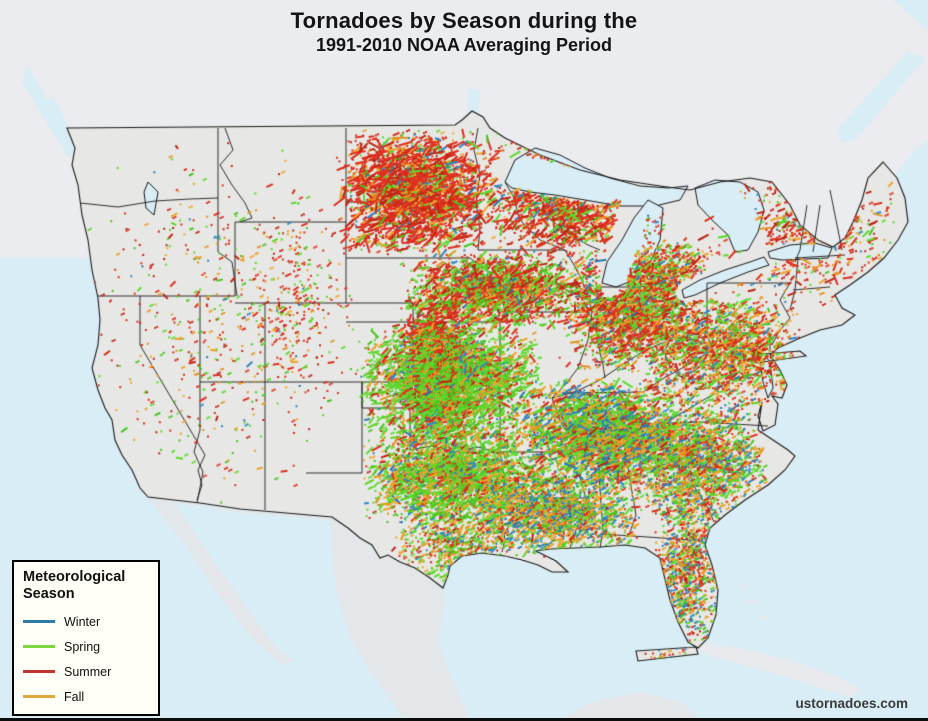 The image size is (928, 721). What do you see at coordinates (74, 577) in the screenshot?
I see `legend-title-line-1: Meteorological` at bounding box center [74, 577].